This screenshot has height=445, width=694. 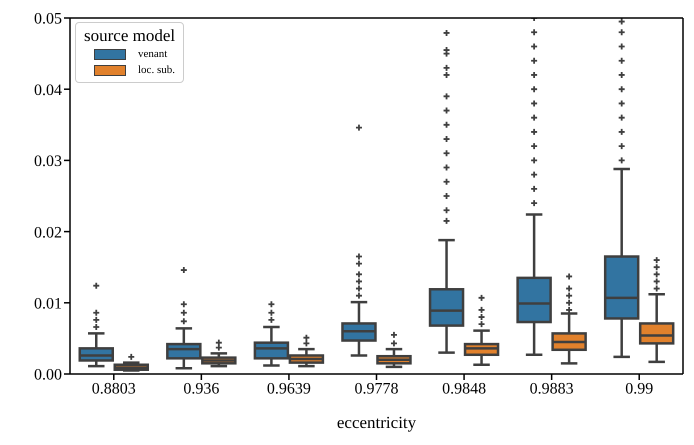 What do you see at coordinates (130, 36) in the screenshot?
I see `legend-title: source model` at bounding box center [130, 36].